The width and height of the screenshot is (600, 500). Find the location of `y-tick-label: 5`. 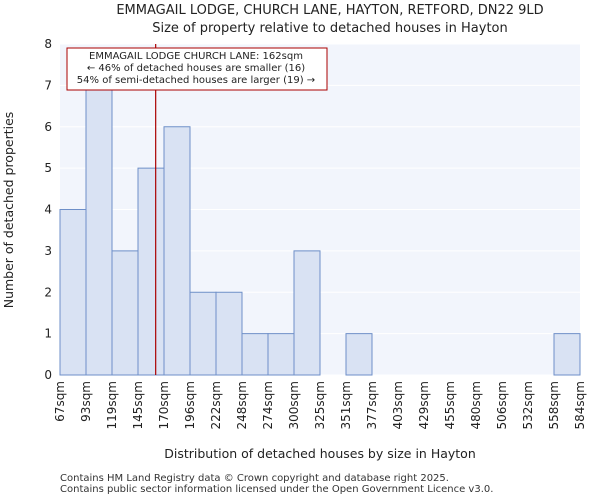

y-tick-label: 5 is located at coordinates (48, 168).